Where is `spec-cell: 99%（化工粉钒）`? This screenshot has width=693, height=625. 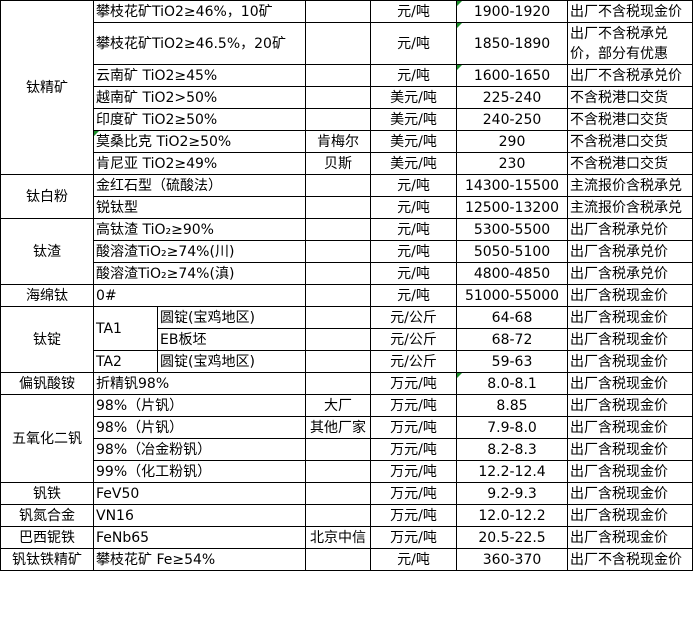 spec-cell: 99%（化工粉钒） is located at coordinates (199, 471).